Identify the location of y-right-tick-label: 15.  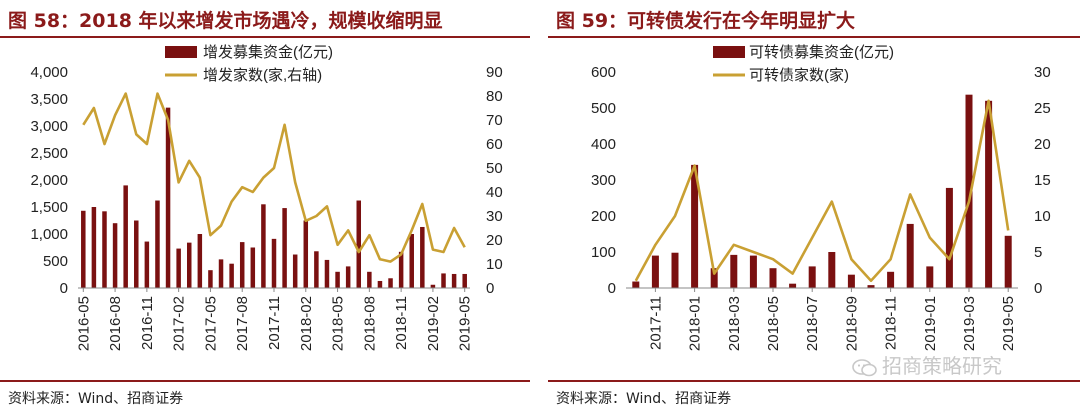
(1042, 180).